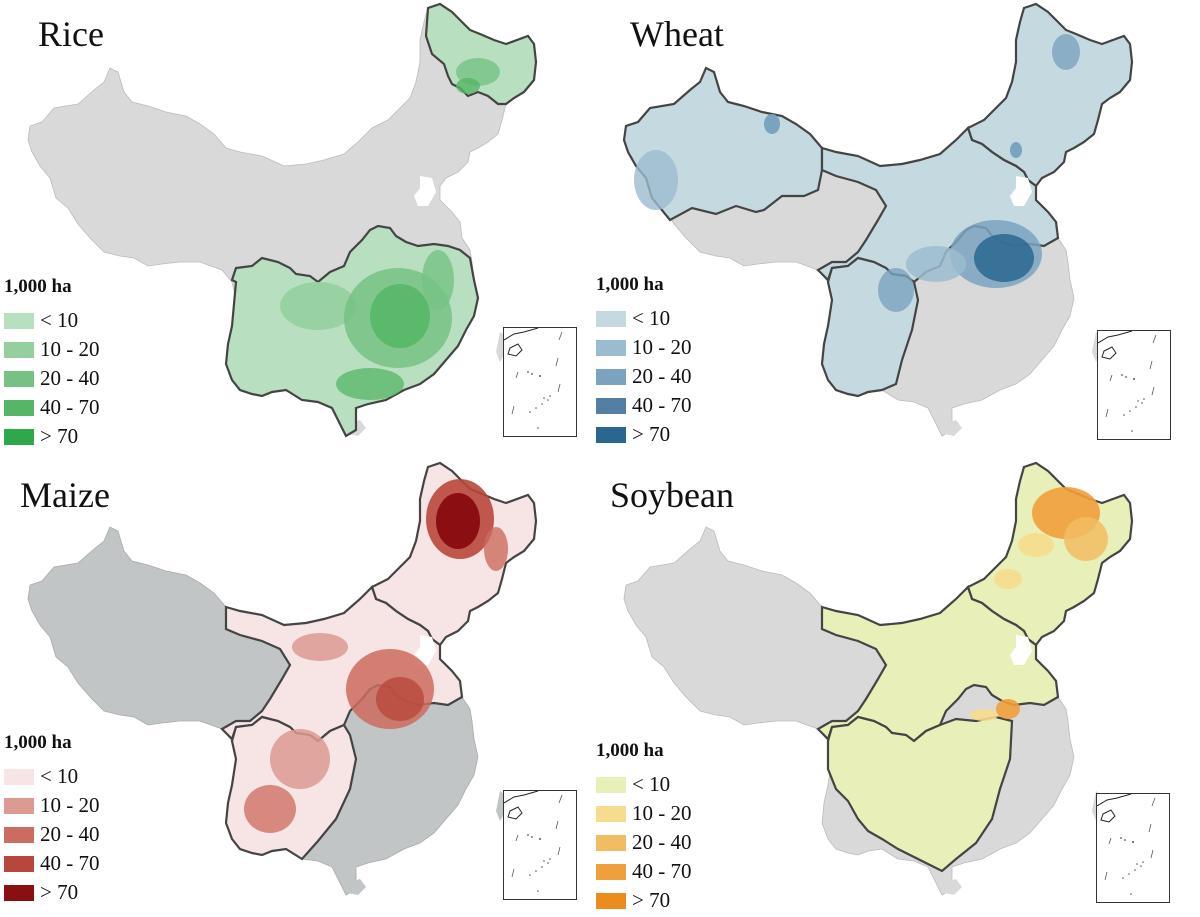 The width and height of the screenshot is (1200, 917). Describe the element at coordinates (672, 495) in the screenshot. I see `panel-title: Soybean` at that location.